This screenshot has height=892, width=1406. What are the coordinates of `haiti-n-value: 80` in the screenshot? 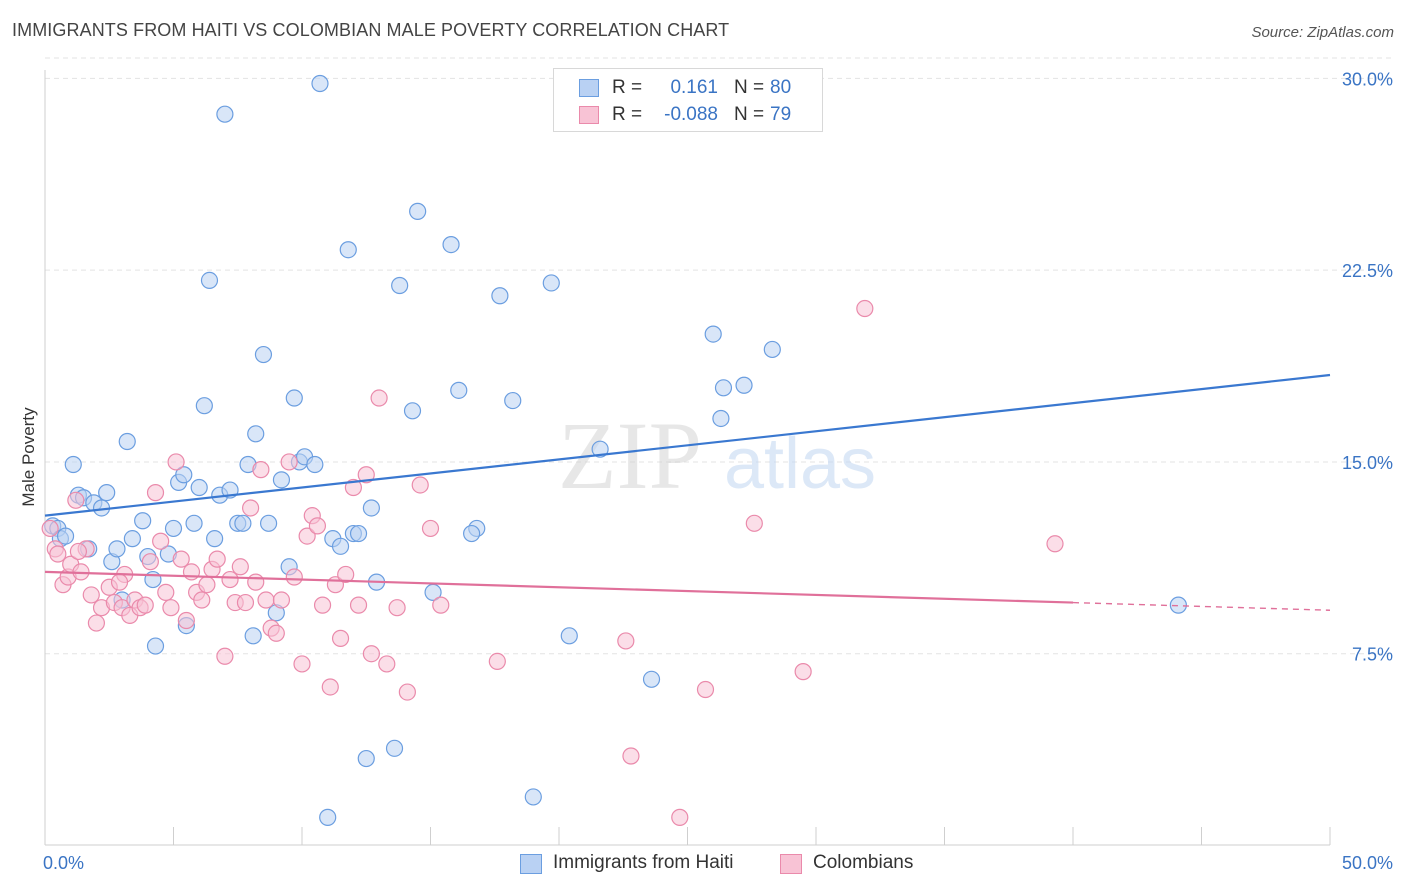 It's located at (781, 87).